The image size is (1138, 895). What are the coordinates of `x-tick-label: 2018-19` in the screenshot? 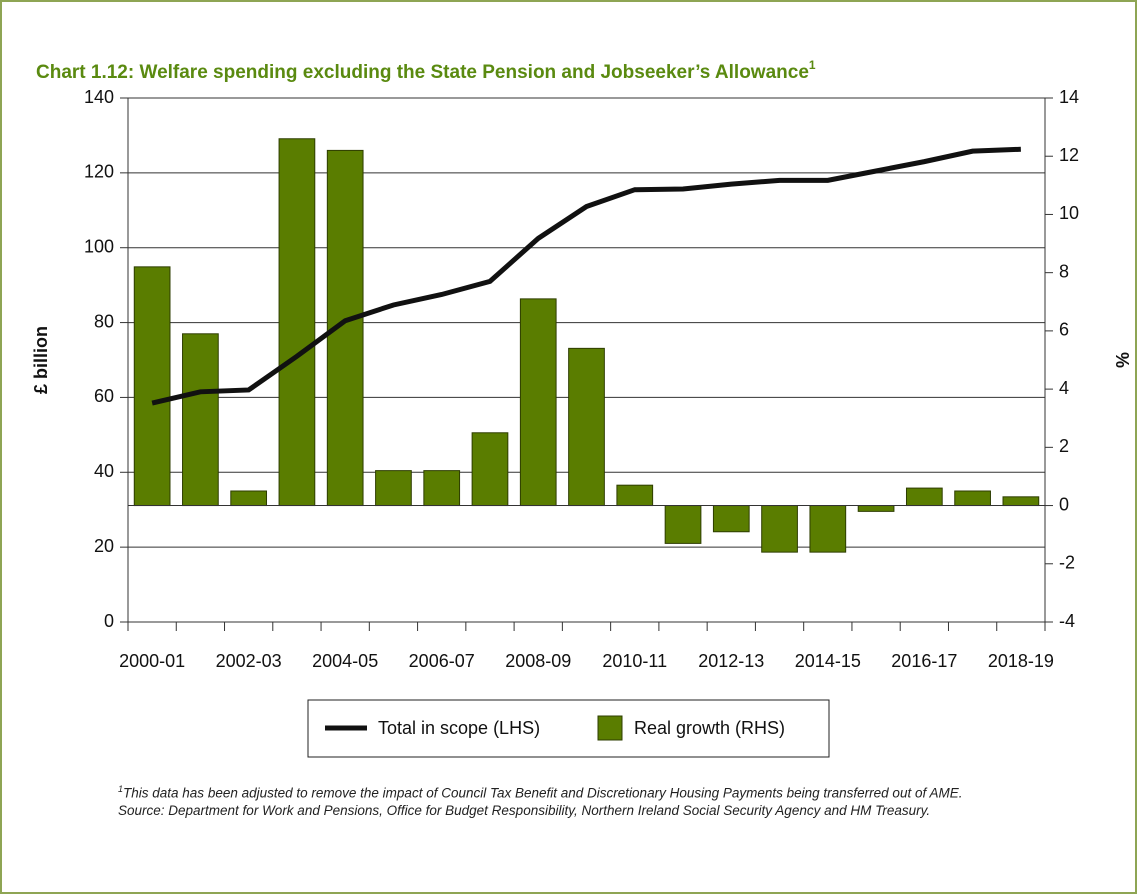 It's located at (1021, 661).